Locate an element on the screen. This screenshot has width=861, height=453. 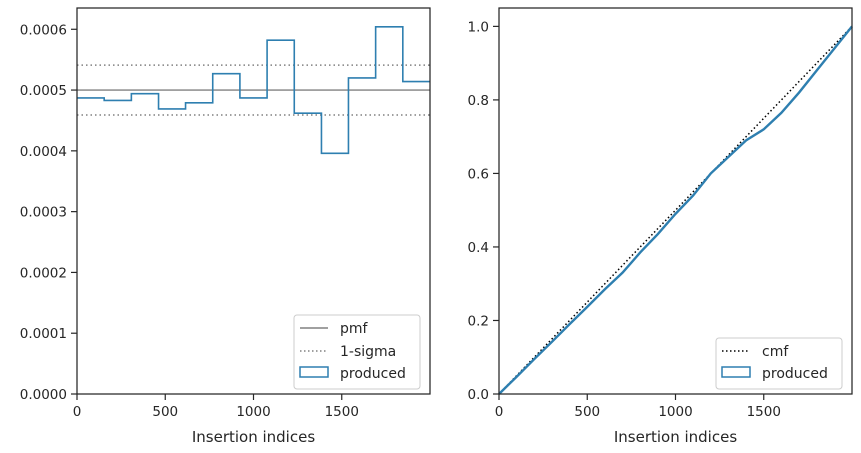
left-x-axis-label: Insertion indices is located at coordinates (253, 437).